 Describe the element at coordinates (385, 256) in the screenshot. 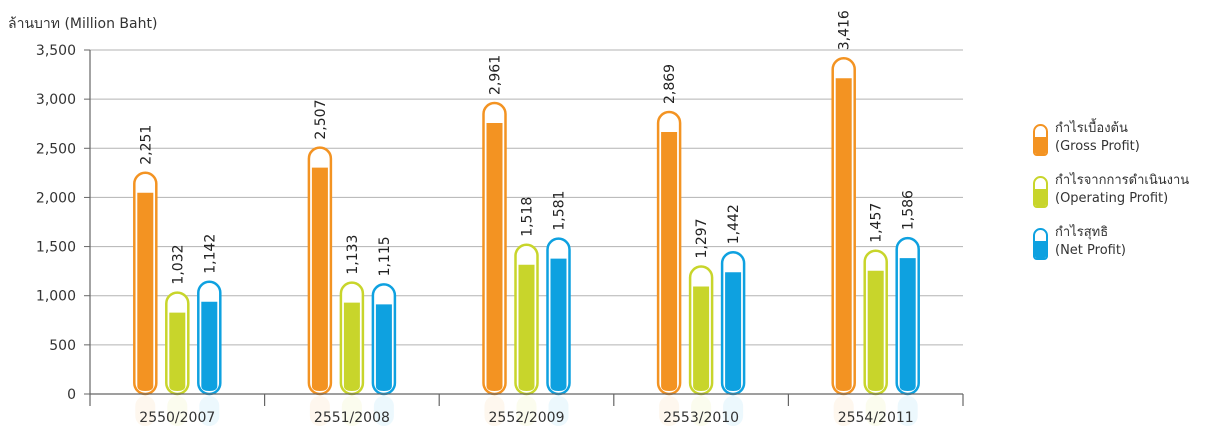

I see `data-label: 1,115` at that location.